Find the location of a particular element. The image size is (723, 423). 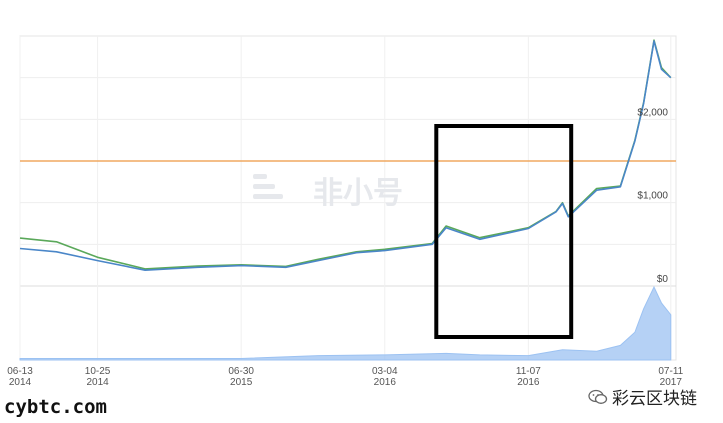

y-tick-label: $1,000 is located at coordinates (652, 196).